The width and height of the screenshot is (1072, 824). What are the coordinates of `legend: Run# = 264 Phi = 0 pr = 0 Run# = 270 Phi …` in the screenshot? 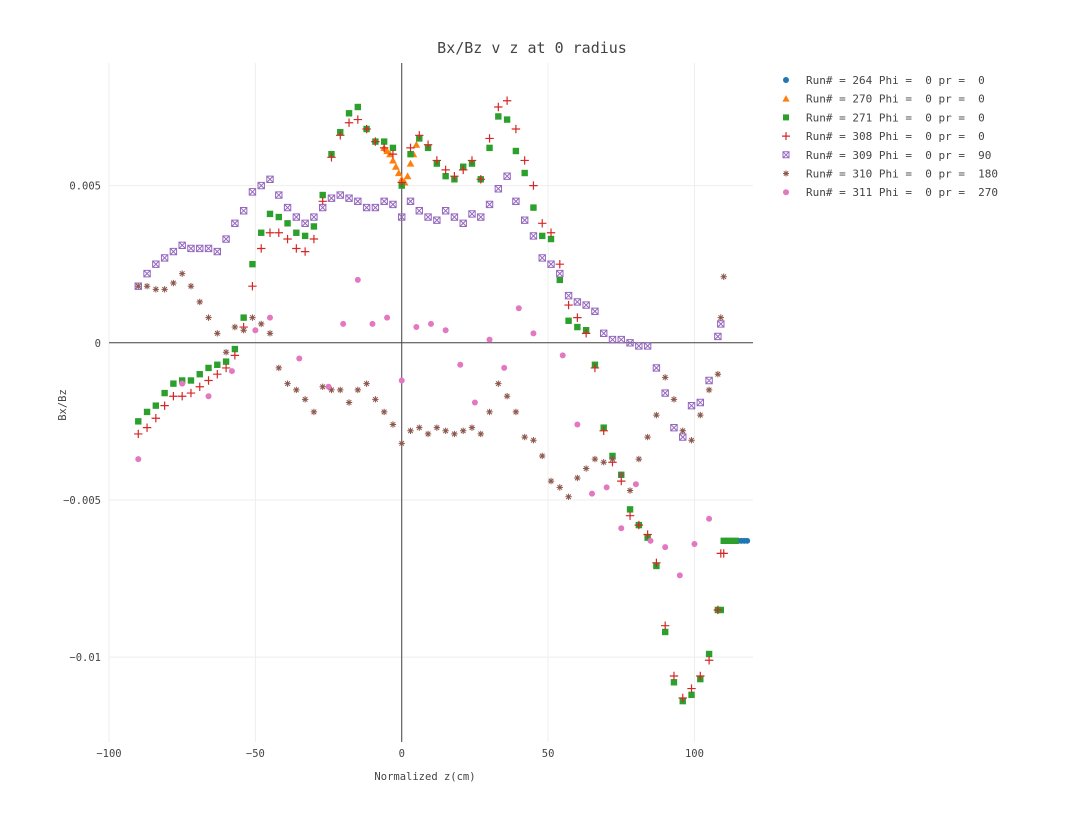 It's located at (890, 136).